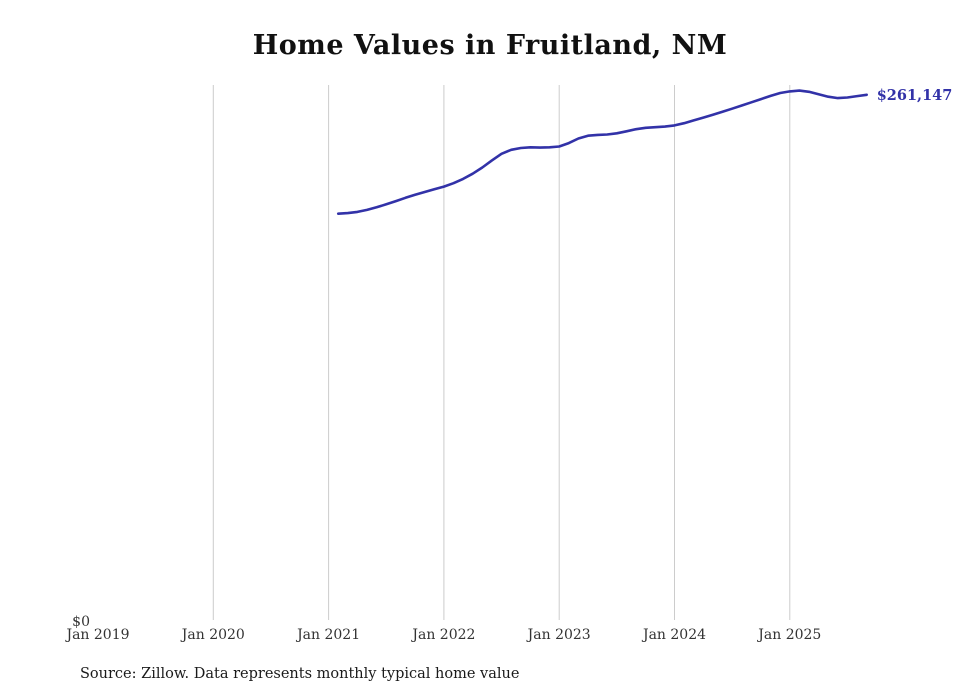 This screenshot has height=699, width=980. Describe the element at coordinates (788, 635) in the screenshot. I see `x-tick-label: Jan 2025` at that location.